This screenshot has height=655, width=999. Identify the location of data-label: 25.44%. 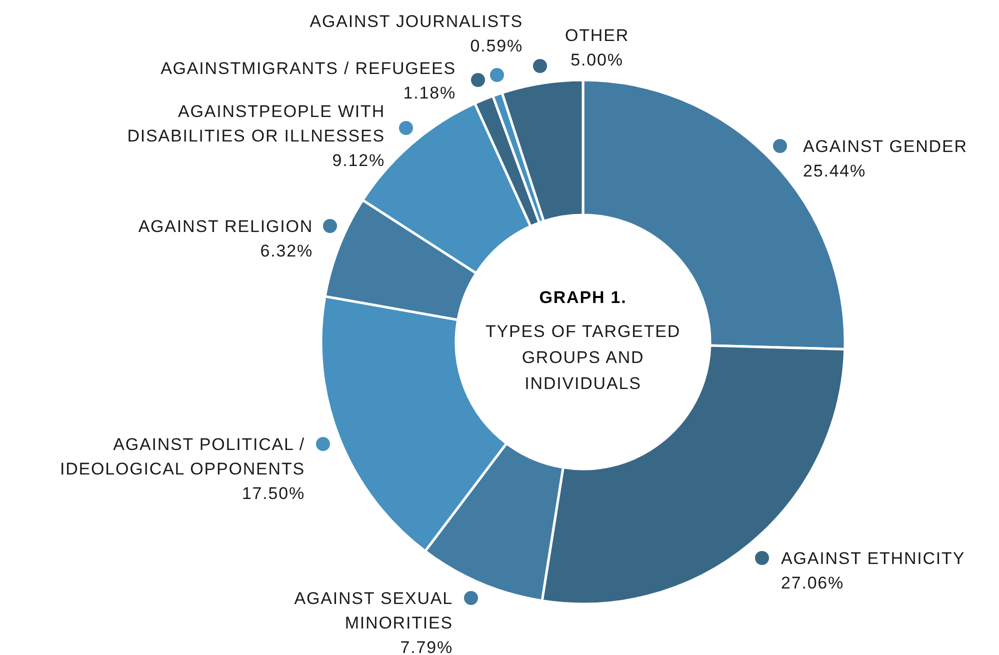
(834, 171).